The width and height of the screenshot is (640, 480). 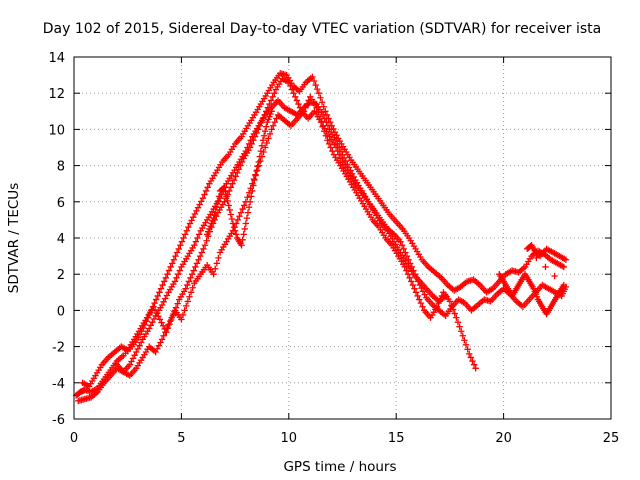 I want to click on y-tick-label: 8, so click(x=61, y=167).